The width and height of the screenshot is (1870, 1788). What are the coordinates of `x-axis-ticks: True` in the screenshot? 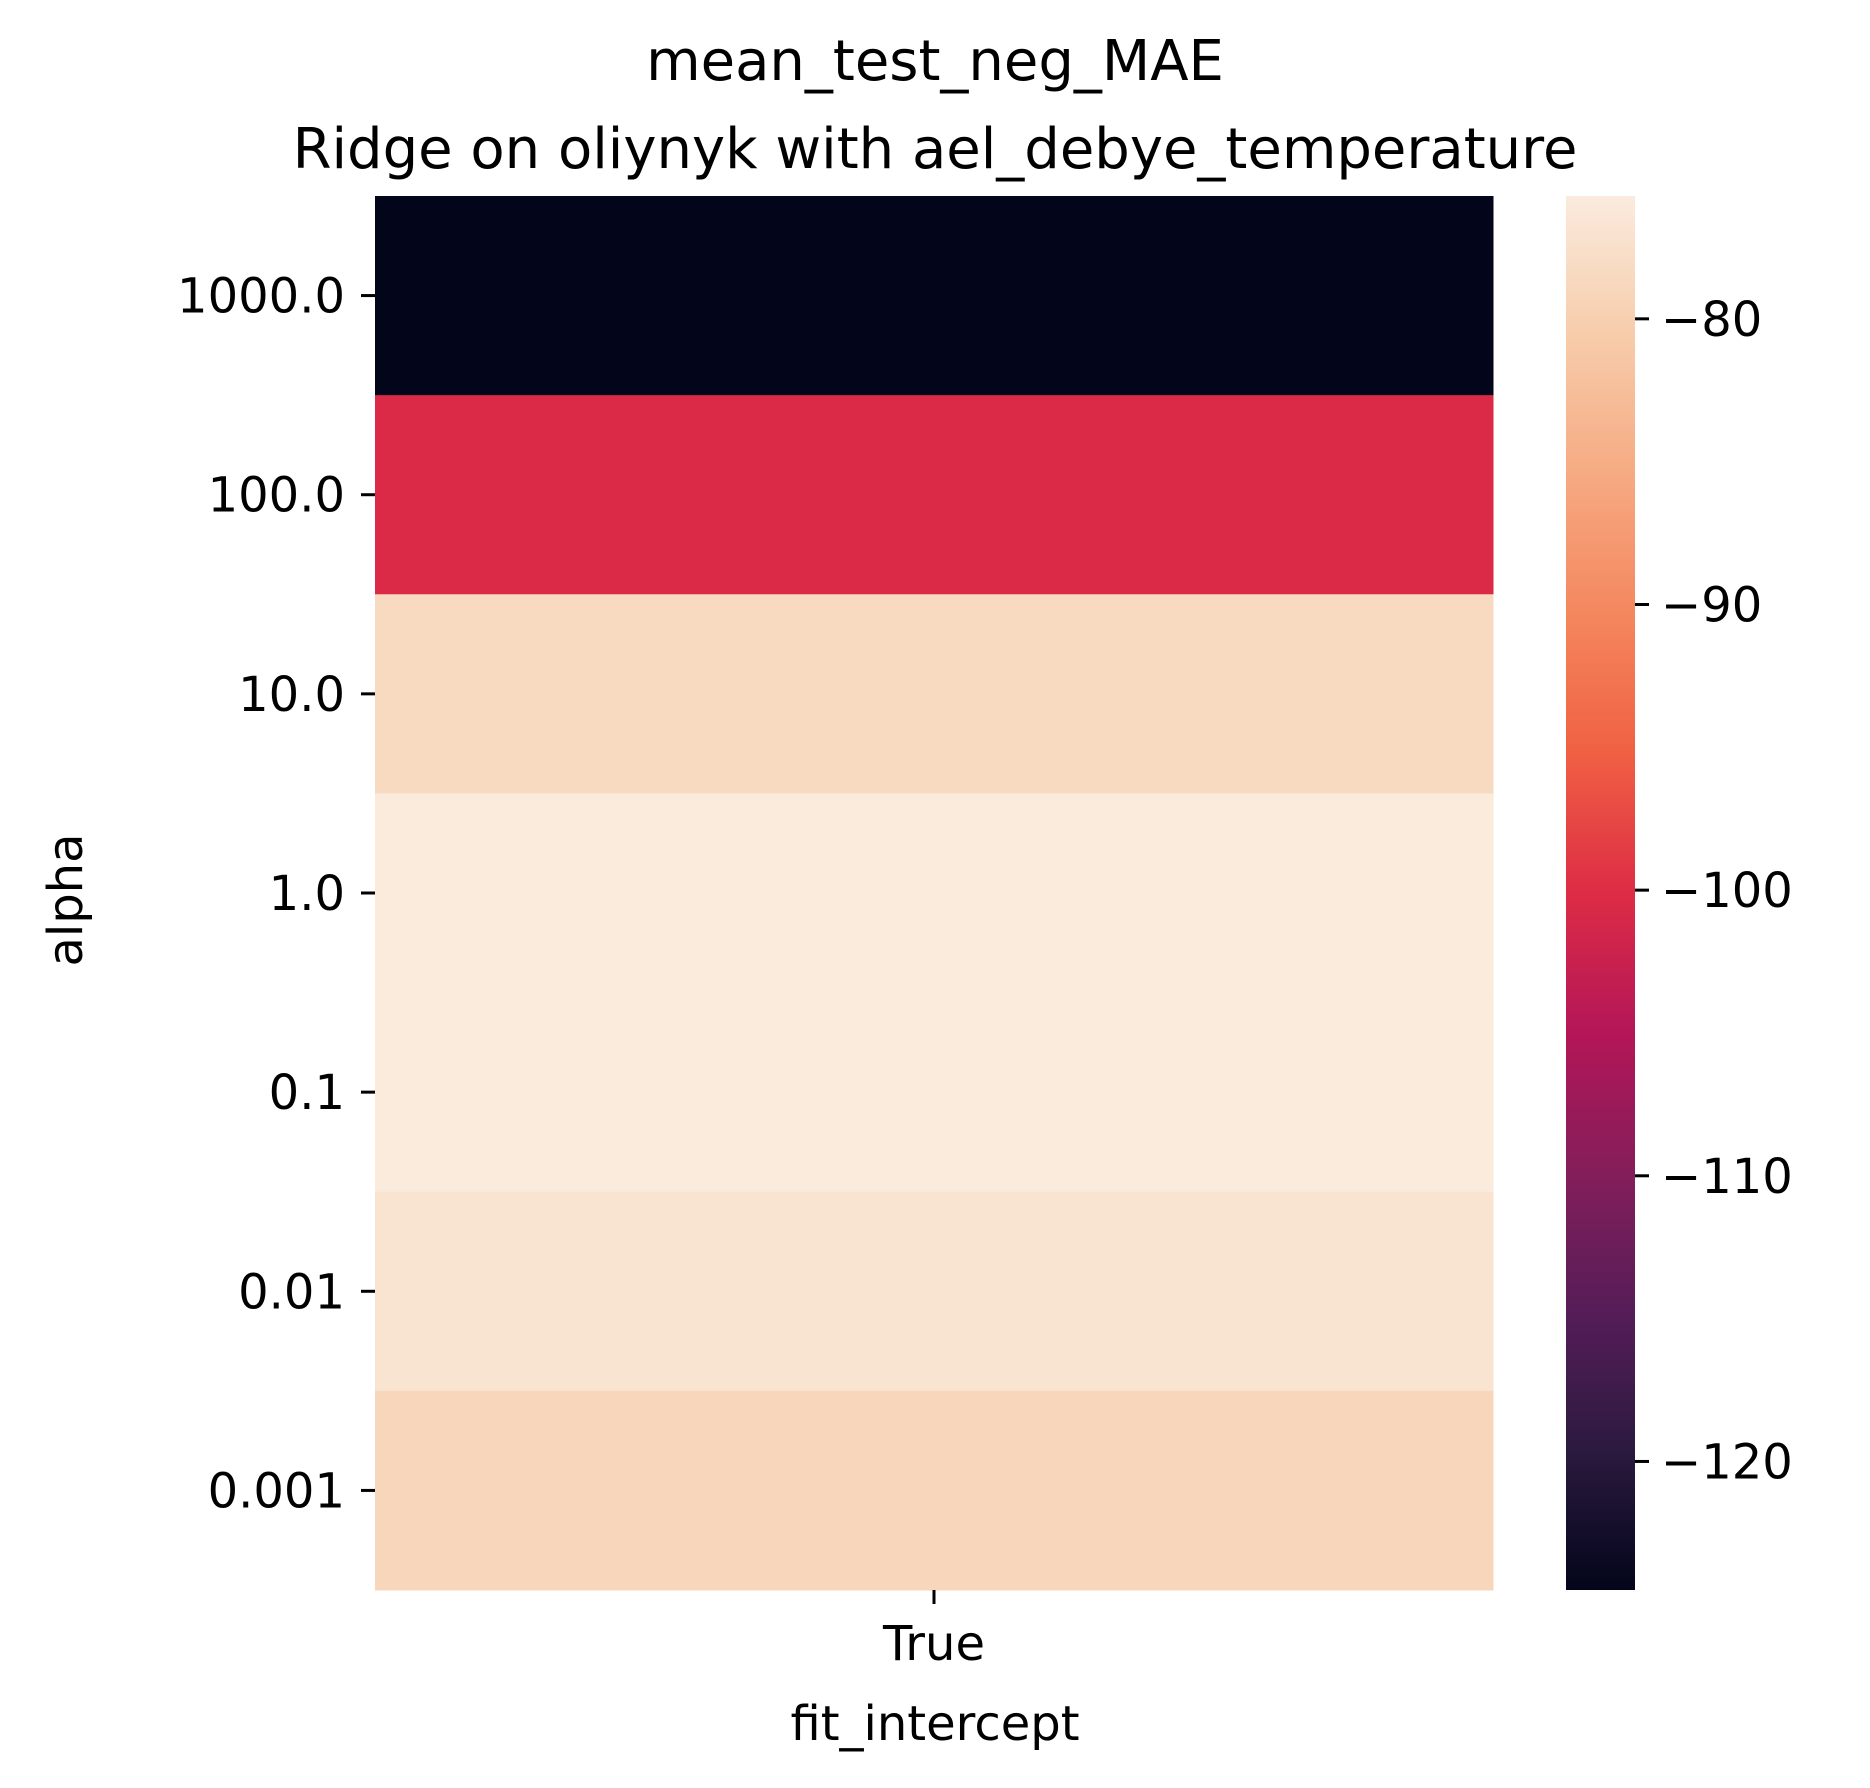 It's located at (933, 1631).